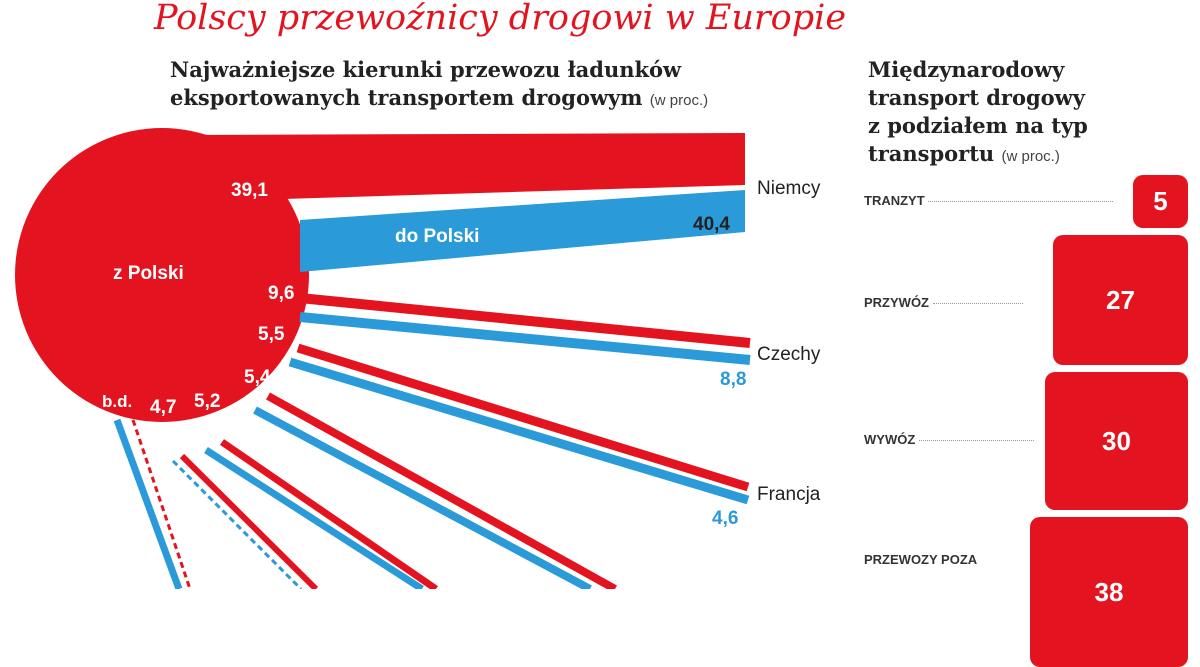 The image size is (1200, 667). What do you see at coordinates (978, 125) in the screenshot?
I see `bar-title-line3: z podziałem na typ` at bounding box center [978, 125].